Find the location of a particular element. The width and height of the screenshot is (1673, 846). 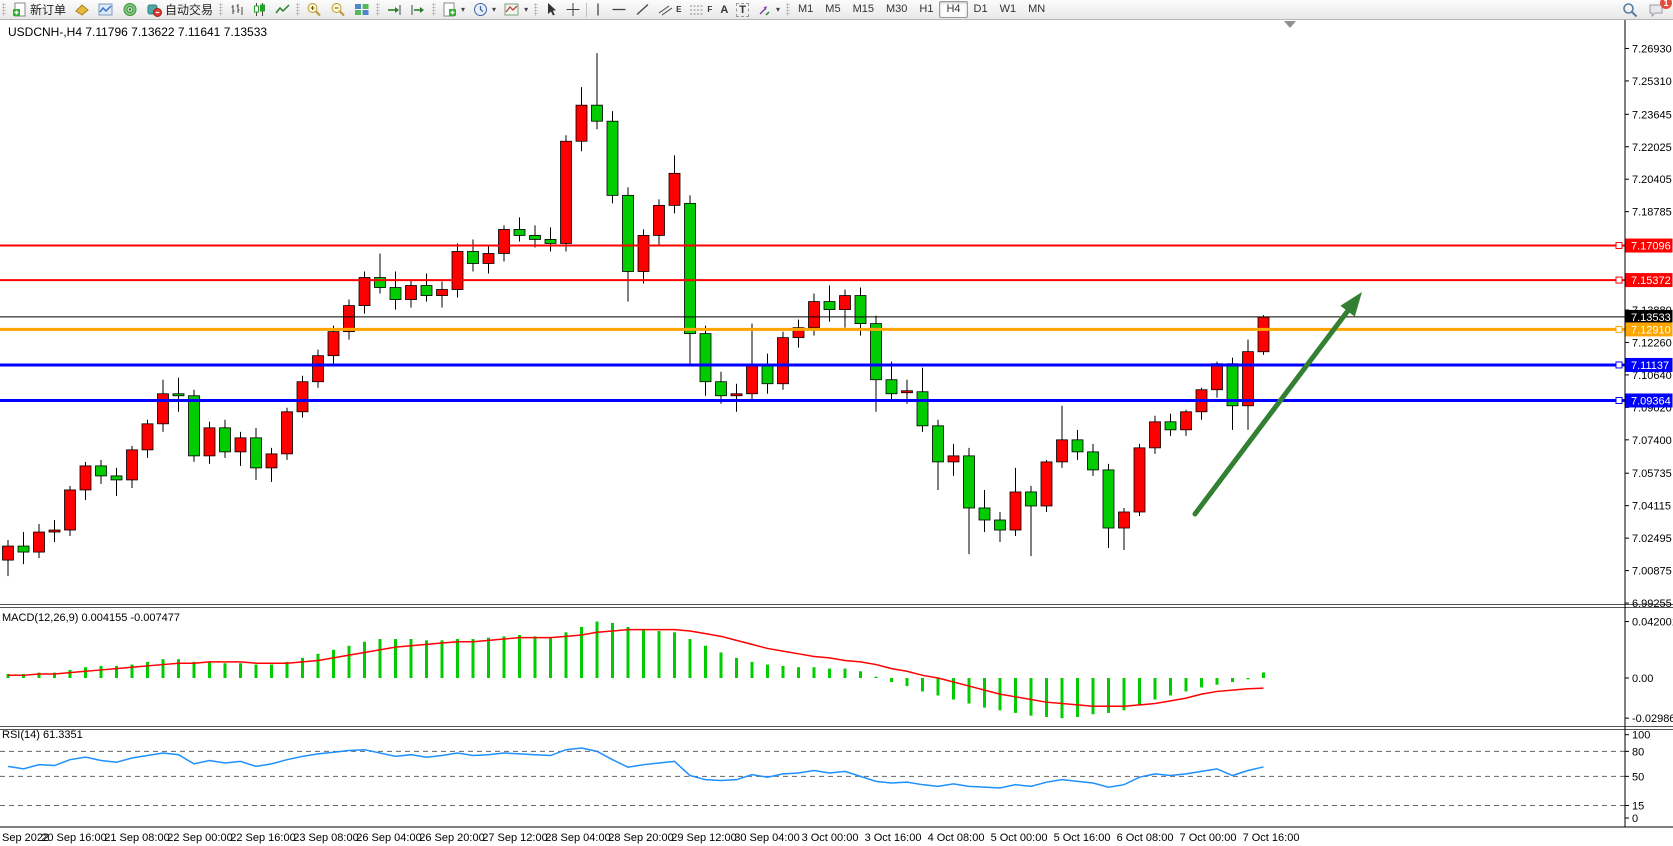

auto-scroll-button is located at coordinates (394, 9).